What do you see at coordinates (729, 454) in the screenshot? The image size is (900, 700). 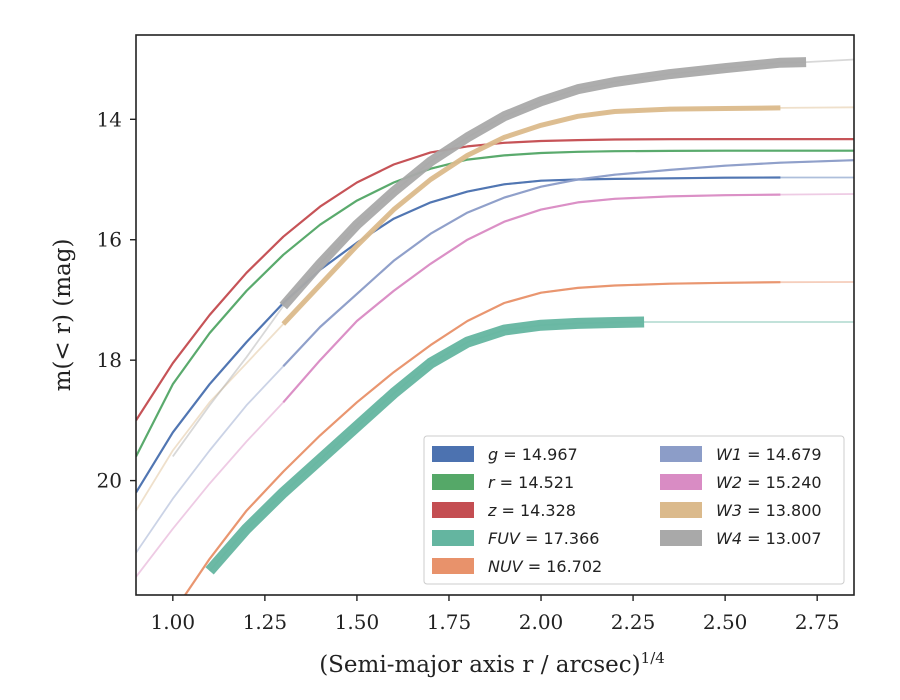 I see `legend-band: W1` at bounding box center [729, 454].